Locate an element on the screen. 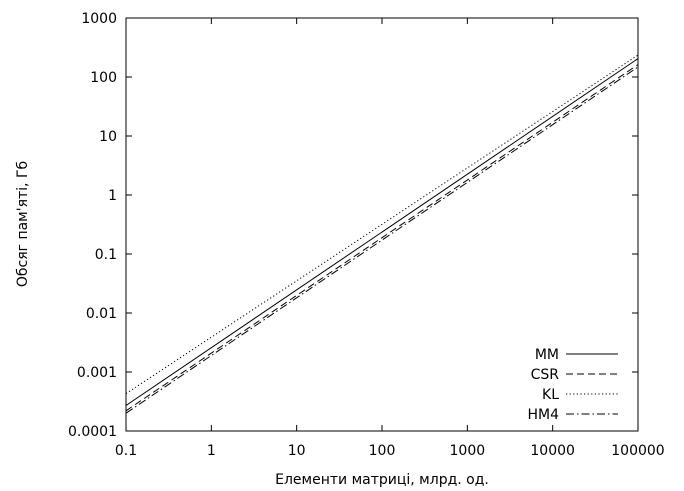 This screenshot has height=491, width=684. legend-label-mm: MM is located at coordinates (547, 355).